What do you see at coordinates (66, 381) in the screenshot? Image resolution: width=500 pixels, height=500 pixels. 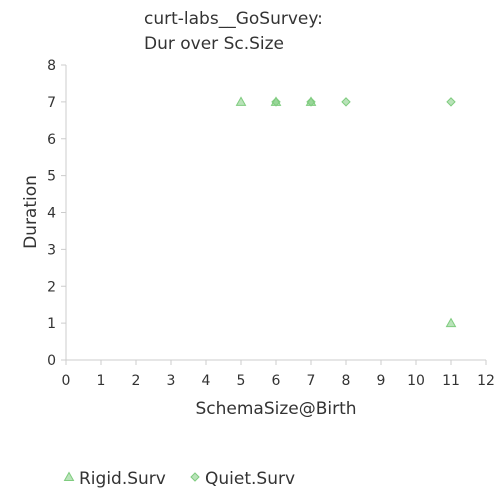 I see `x-tick-label: 0` at bounding box center [66, 381].